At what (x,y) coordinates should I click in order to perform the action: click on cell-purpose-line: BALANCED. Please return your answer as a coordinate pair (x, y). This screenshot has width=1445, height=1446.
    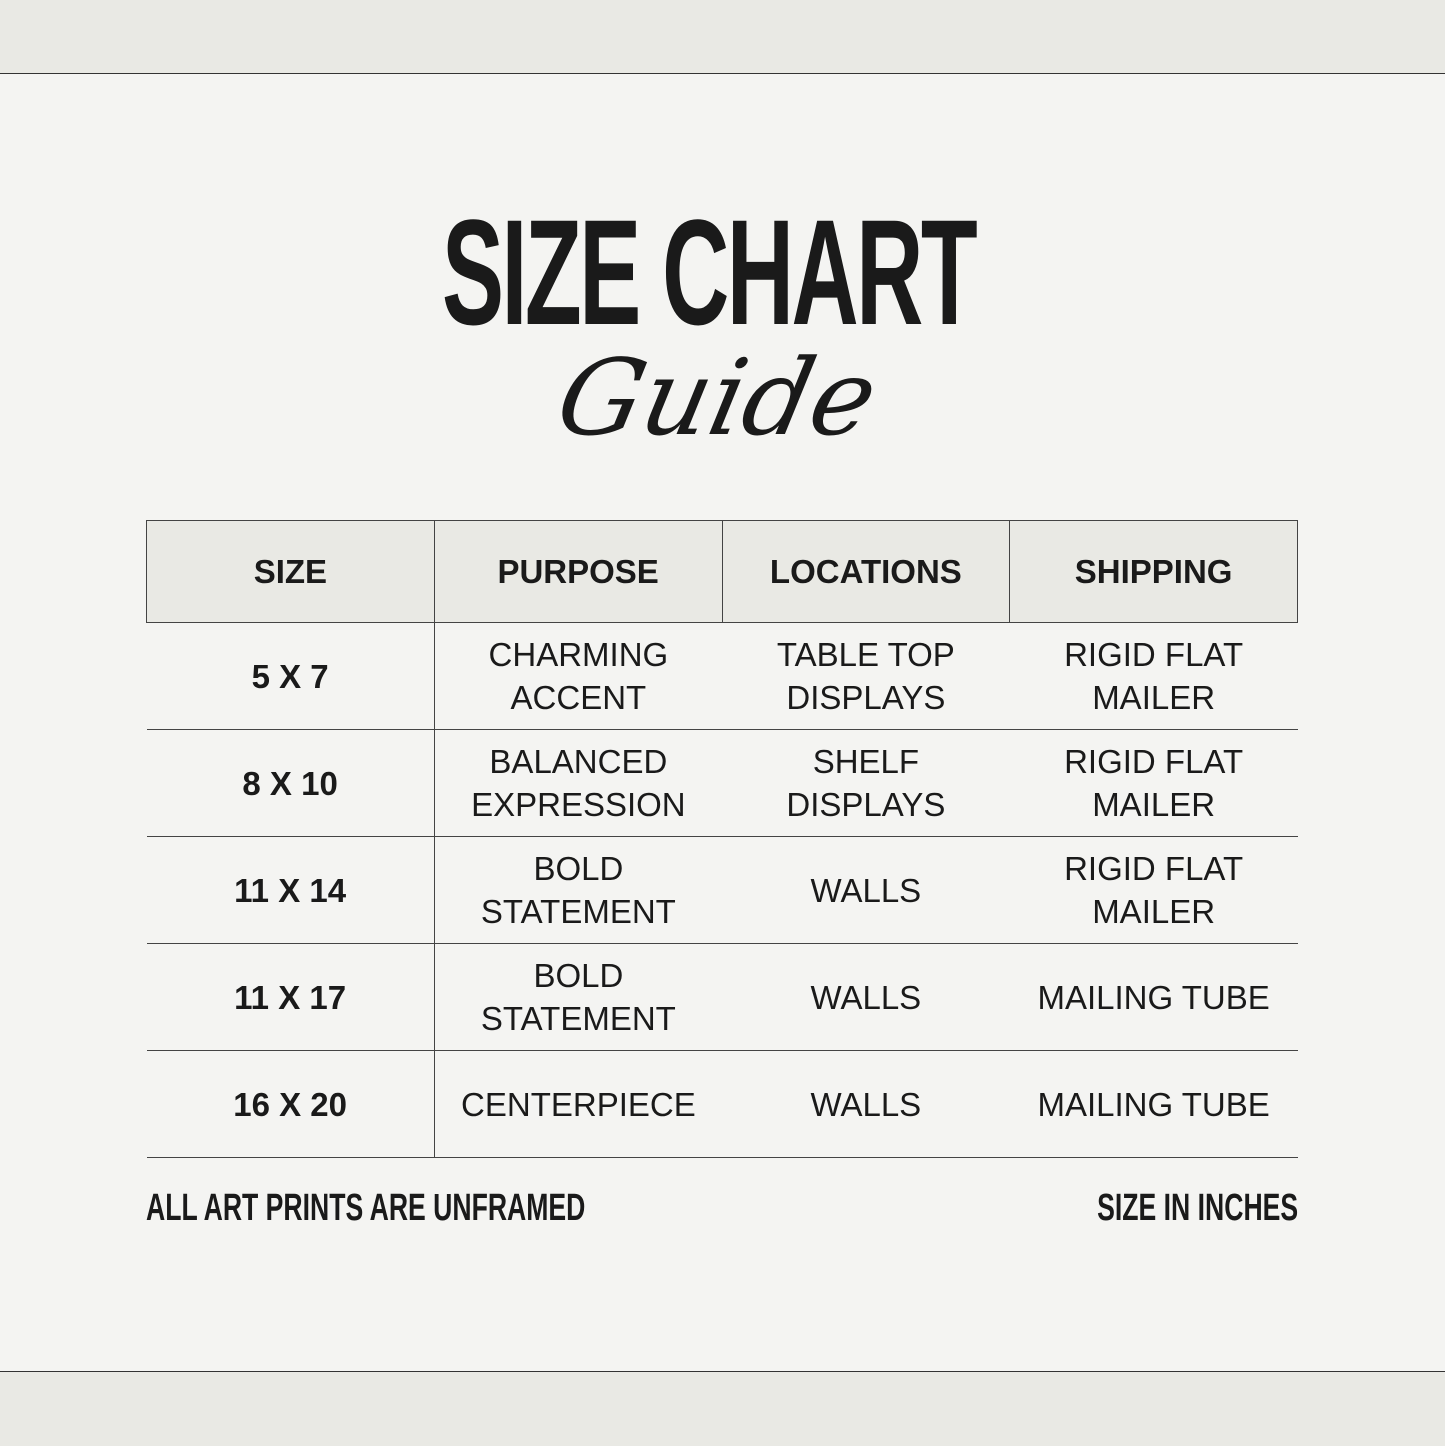
    Looking at the image, I should click on (578, 761).